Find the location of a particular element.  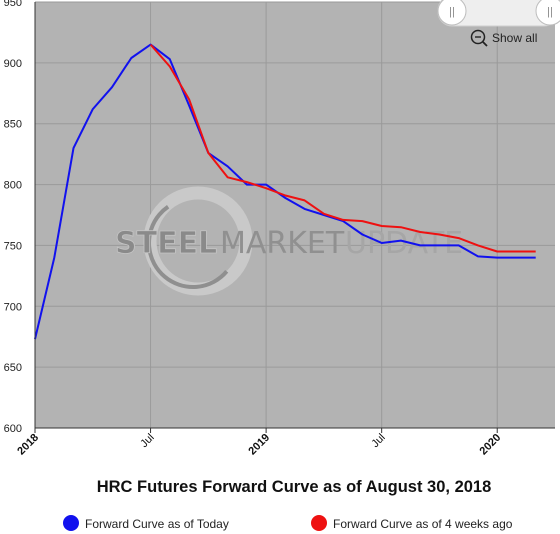

watermark-word-market: MARKET is located at coordinates (282, 243).